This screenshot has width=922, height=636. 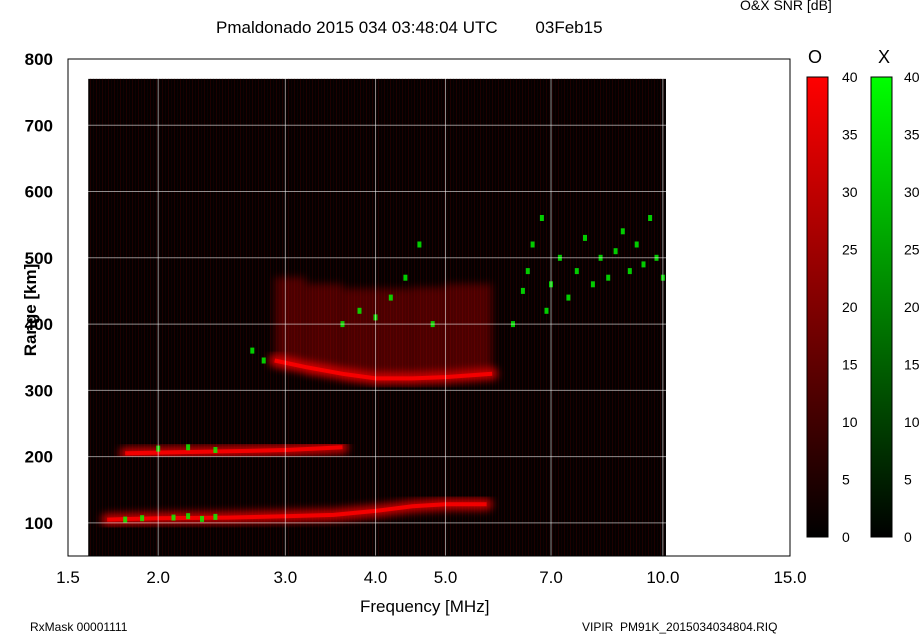 I want to click on y-tick-label: 200, so click(x=39, y=457).